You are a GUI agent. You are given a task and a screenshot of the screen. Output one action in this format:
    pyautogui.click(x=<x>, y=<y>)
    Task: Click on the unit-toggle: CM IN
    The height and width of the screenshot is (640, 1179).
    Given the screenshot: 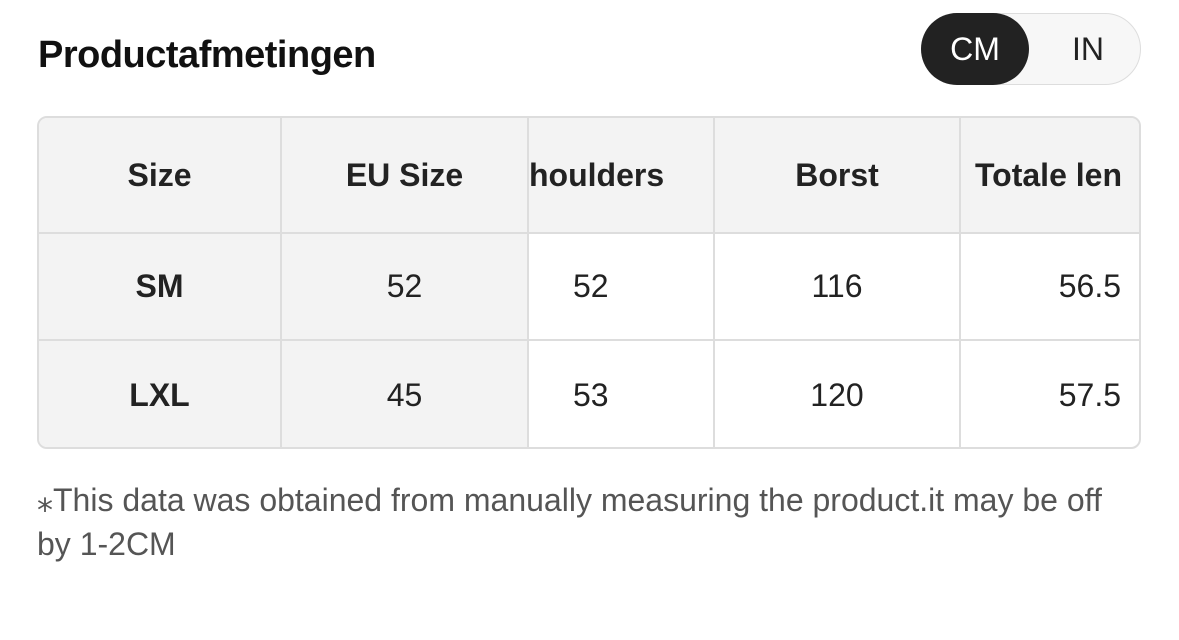 What is the action you would take?
    pyautogui.click(x=1031, y=49)
    